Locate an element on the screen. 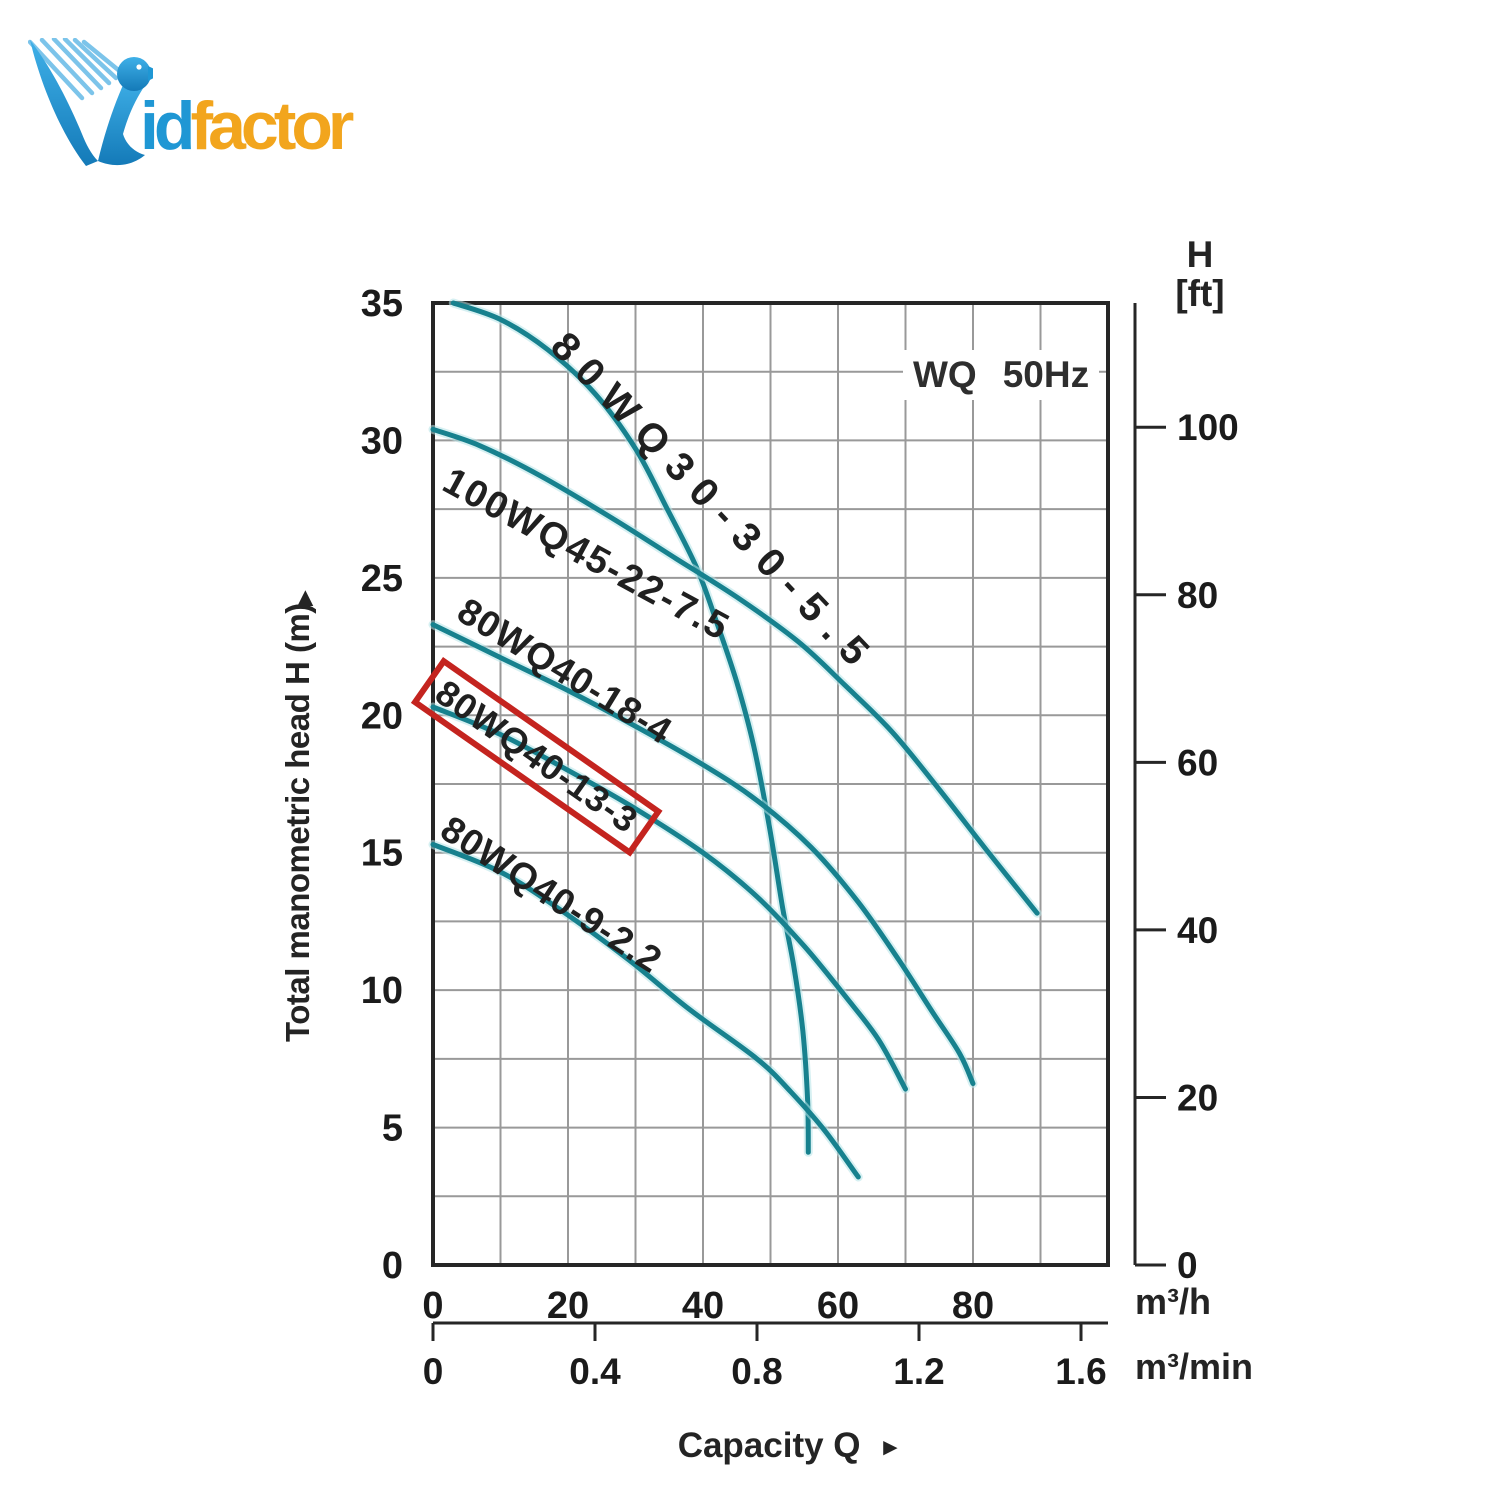 This screenshot has height=1500, width=1500. logo-wordmark: idfactor is located at coordinates (247, 126).